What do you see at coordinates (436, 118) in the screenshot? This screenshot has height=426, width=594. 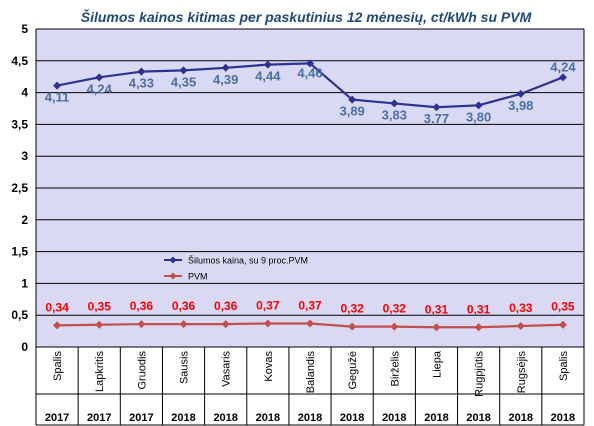 I see `data-label: 3,77` at bounding box center [436, 118].